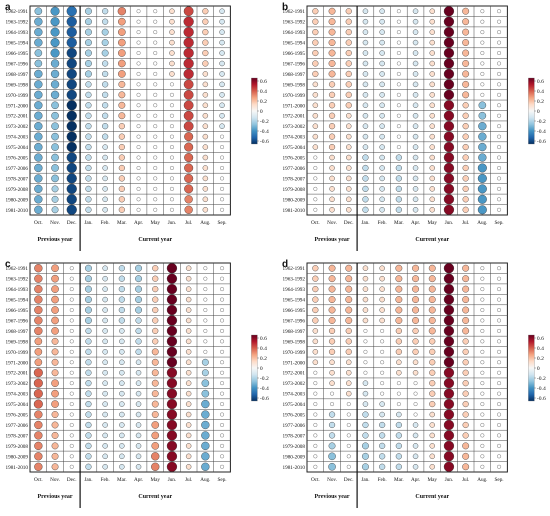 The image size is (550, 516). I want to click on group-label-previous-year: Previous year, so click(332, 497).